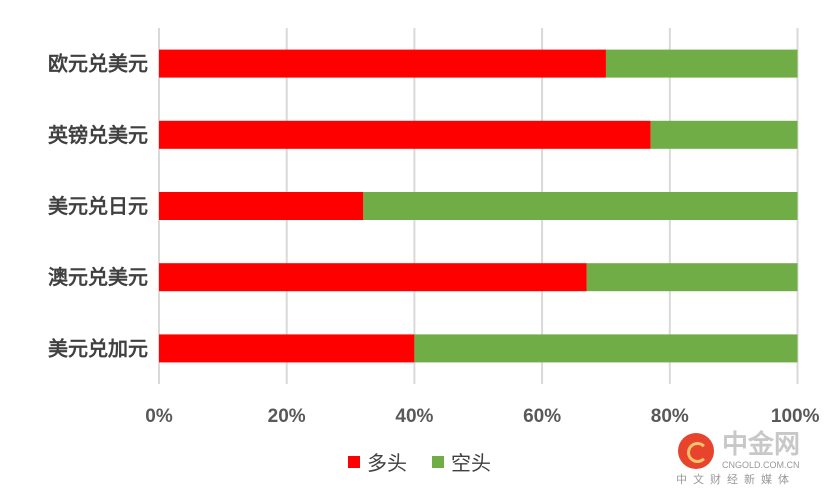  What do you see at coordinates (761, 465) in the screenshot?
I see `watermark-domain: CNGOLD.COM.CN` at bounding box center [761, 465].